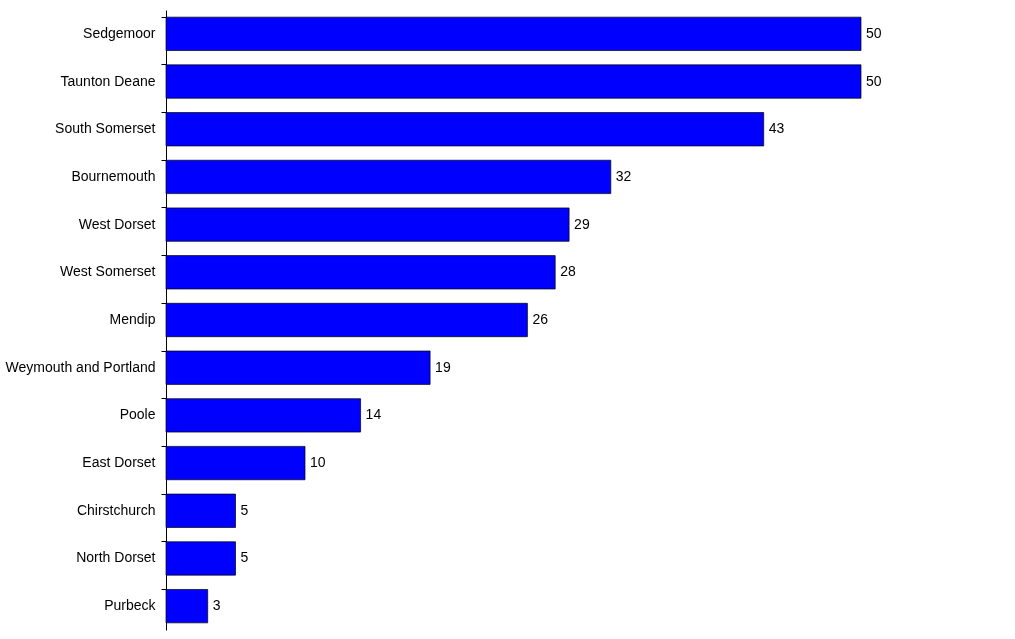  What do you see at coordinates (137, 414) in the screenshot?
I see `y-tick-label: Poole` at bounding box center [137, 414].